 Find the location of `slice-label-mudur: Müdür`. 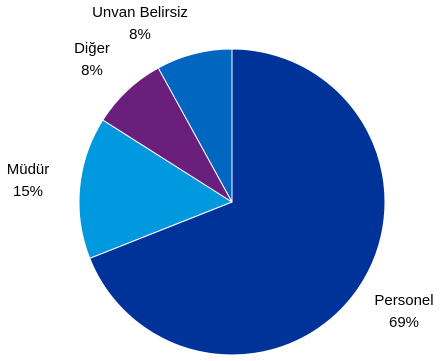

slice-label-mudur: Müdür is located at coordinates (28, 169).